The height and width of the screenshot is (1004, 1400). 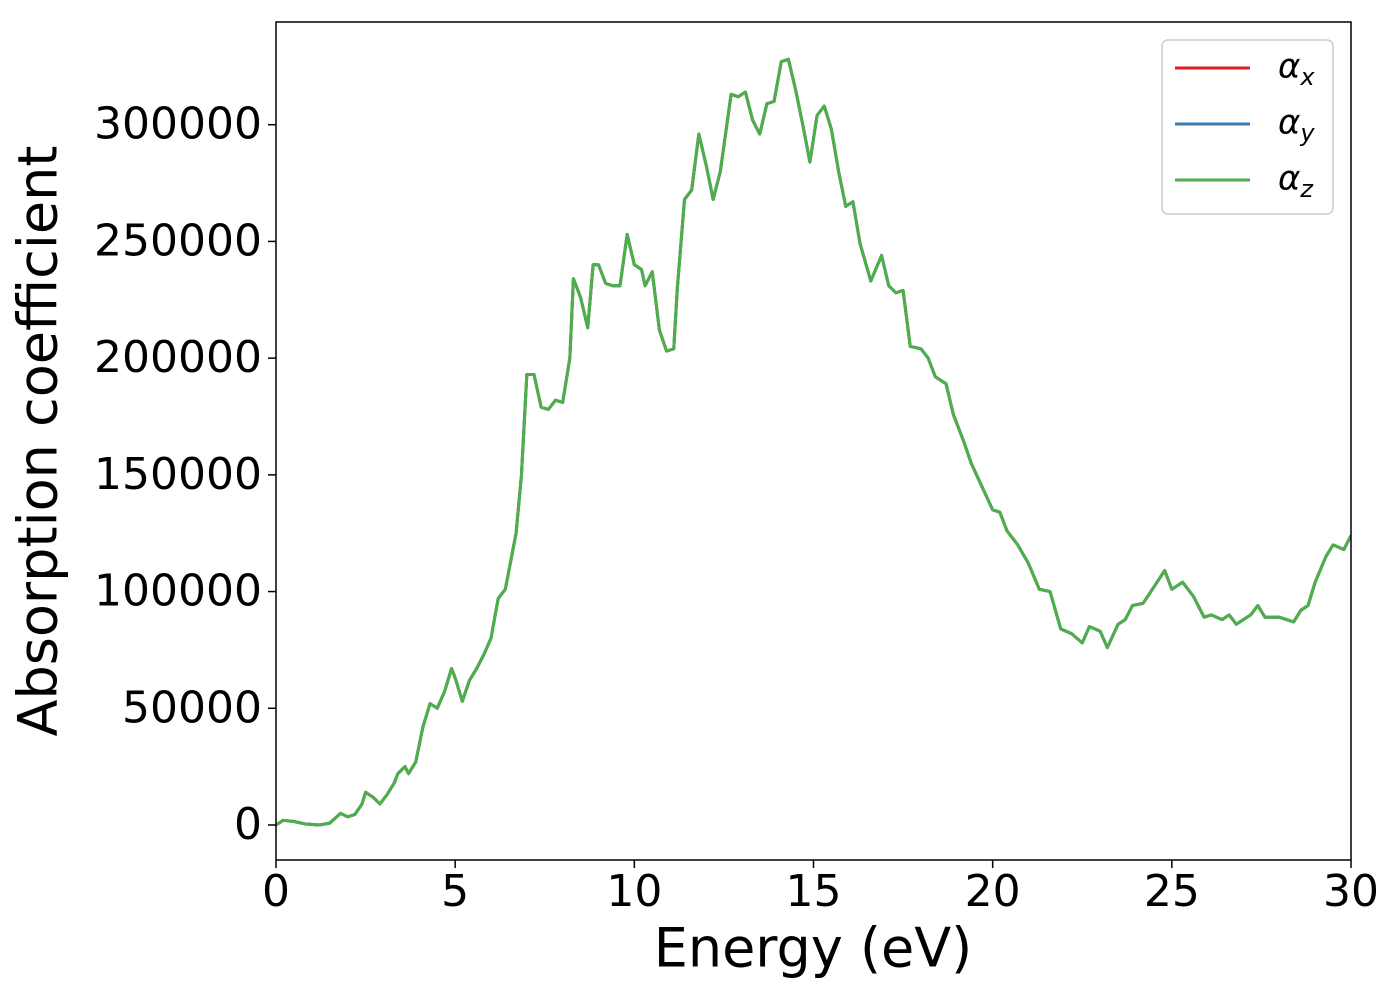 I want to click on x-axis-label: Energy (eV), so click(x=813, y=948).